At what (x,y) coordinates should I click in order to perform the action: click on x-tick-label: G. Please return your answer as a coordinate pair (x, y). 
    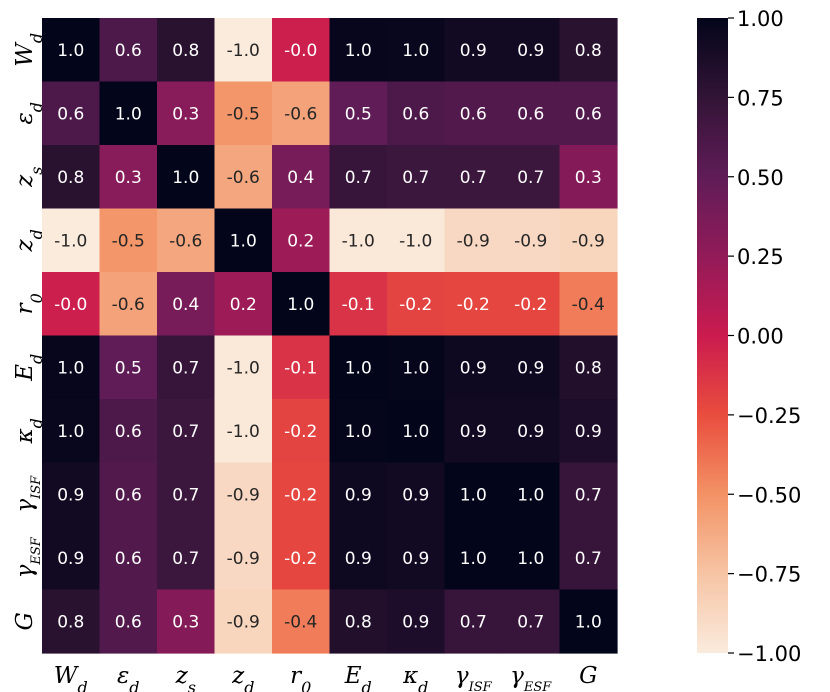
    Looking at the image, I should click on (588, 676).